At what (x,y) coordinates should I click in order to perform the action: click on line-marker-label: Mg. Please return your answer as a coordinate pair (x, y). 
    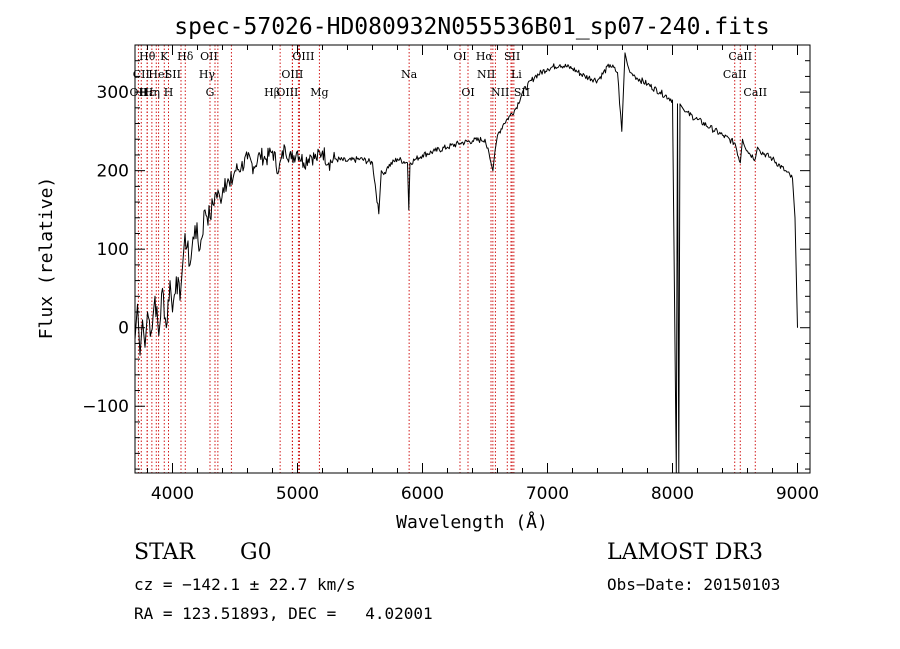
    Looking at the image, I should click on (319, 92).